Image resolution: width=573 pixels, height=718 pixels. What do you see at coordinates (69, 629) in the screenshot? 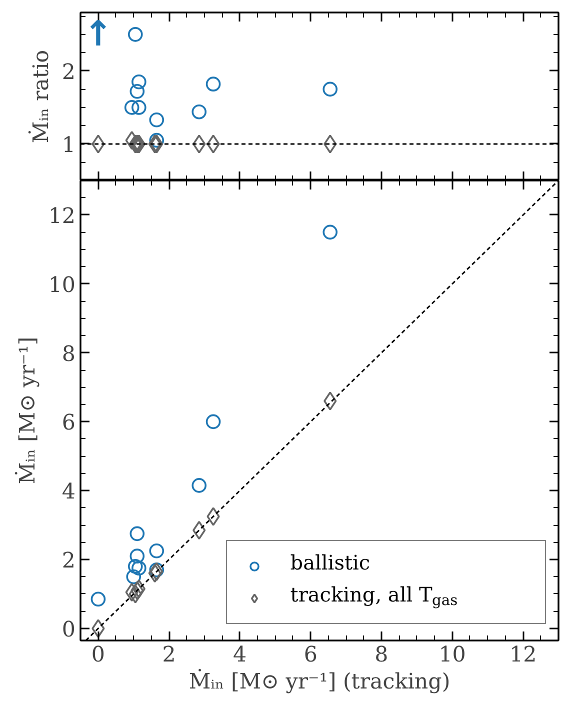
I see `y-tick-label: 0` at bounding box center [69, 629].